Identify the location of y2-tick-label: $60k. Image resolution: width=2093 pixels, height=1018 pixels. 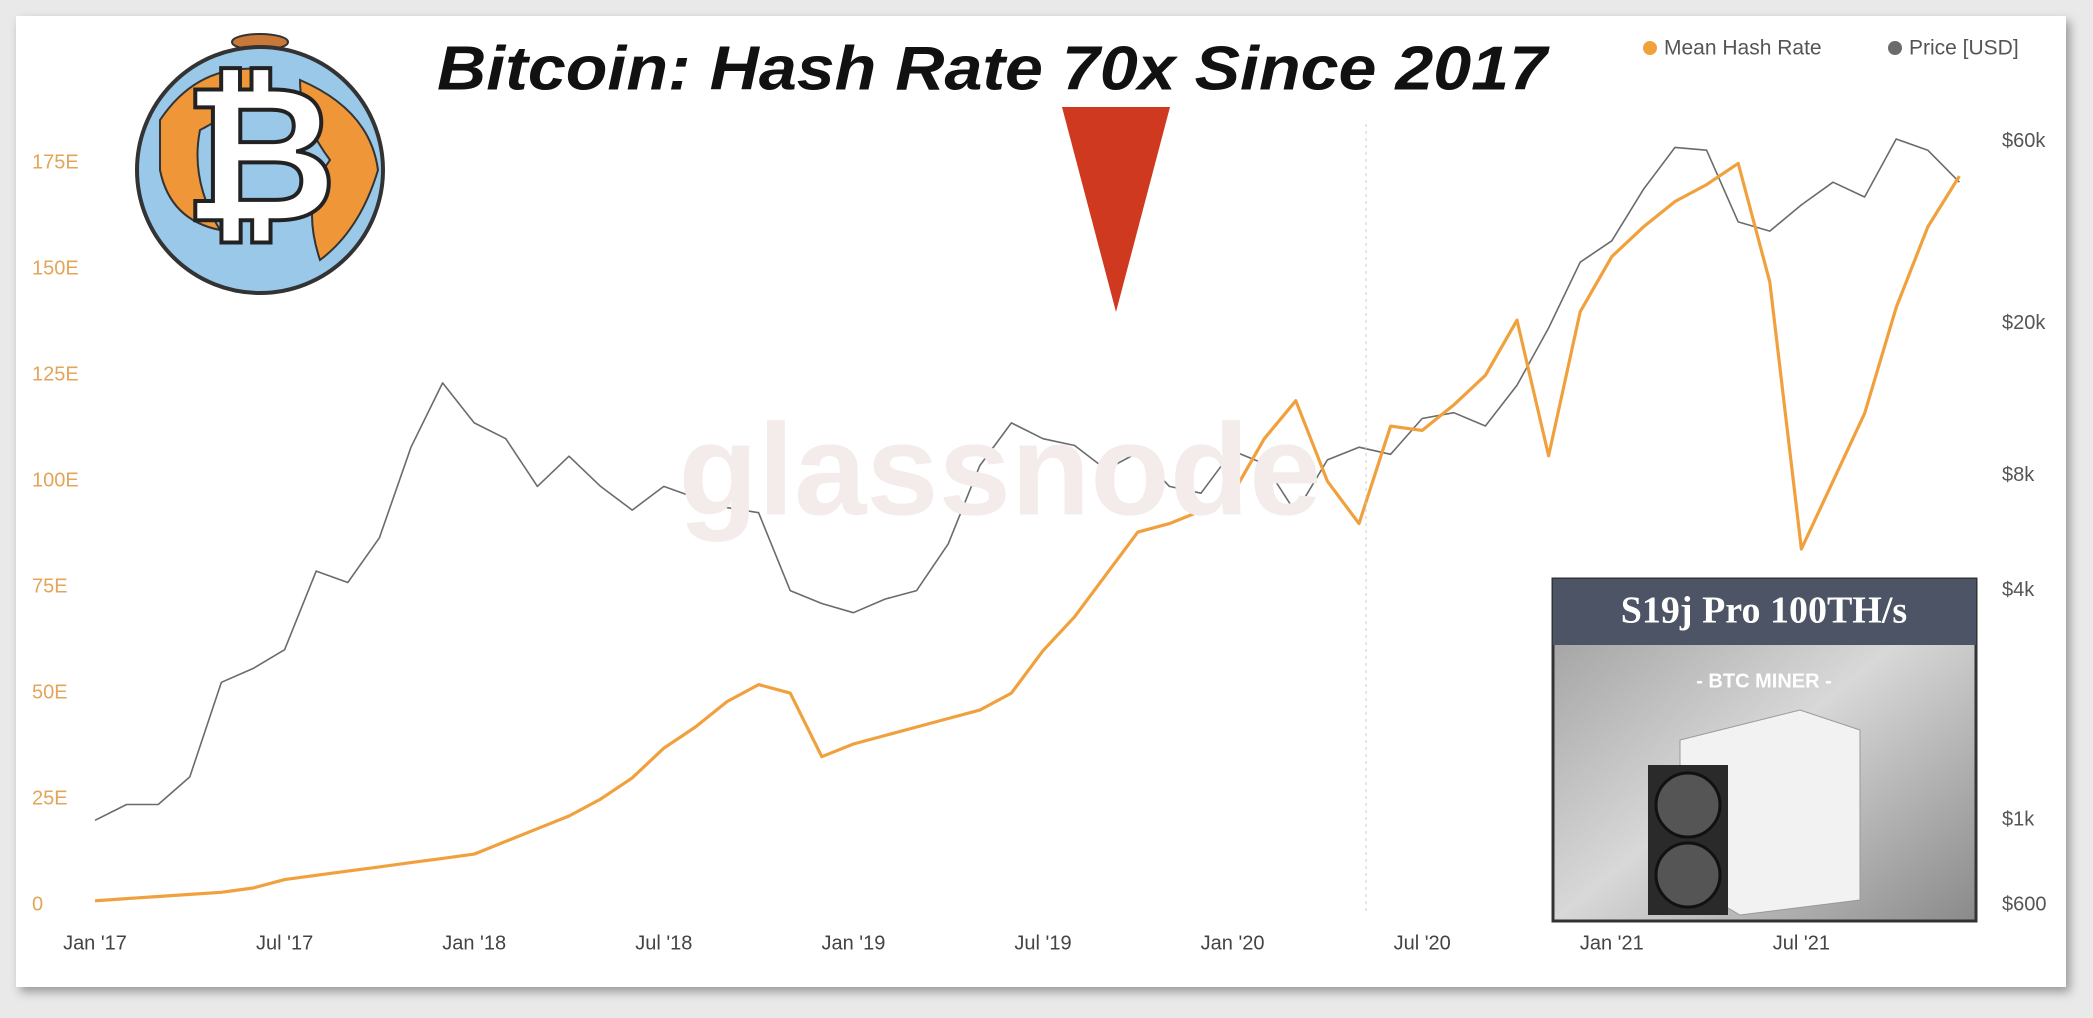
(2024, 141).